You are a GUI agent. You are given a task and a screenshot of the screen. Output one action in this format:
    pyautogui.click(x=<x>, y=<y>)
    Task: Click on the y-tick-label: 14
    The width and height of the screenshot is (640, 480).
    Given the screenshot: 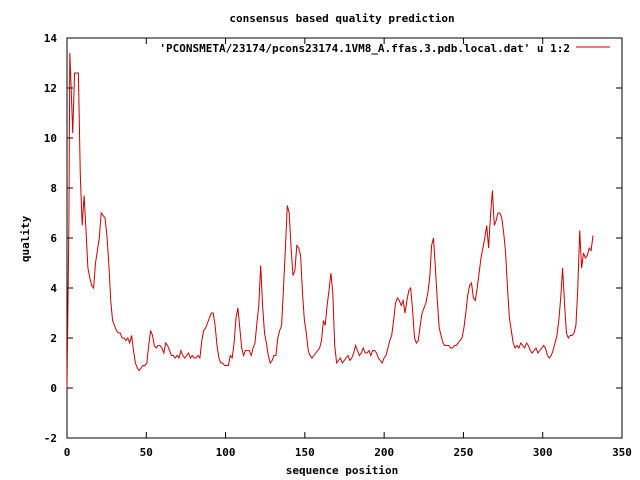 What is the action you would take?
    pyautogui.click(x=51, y=38)
    